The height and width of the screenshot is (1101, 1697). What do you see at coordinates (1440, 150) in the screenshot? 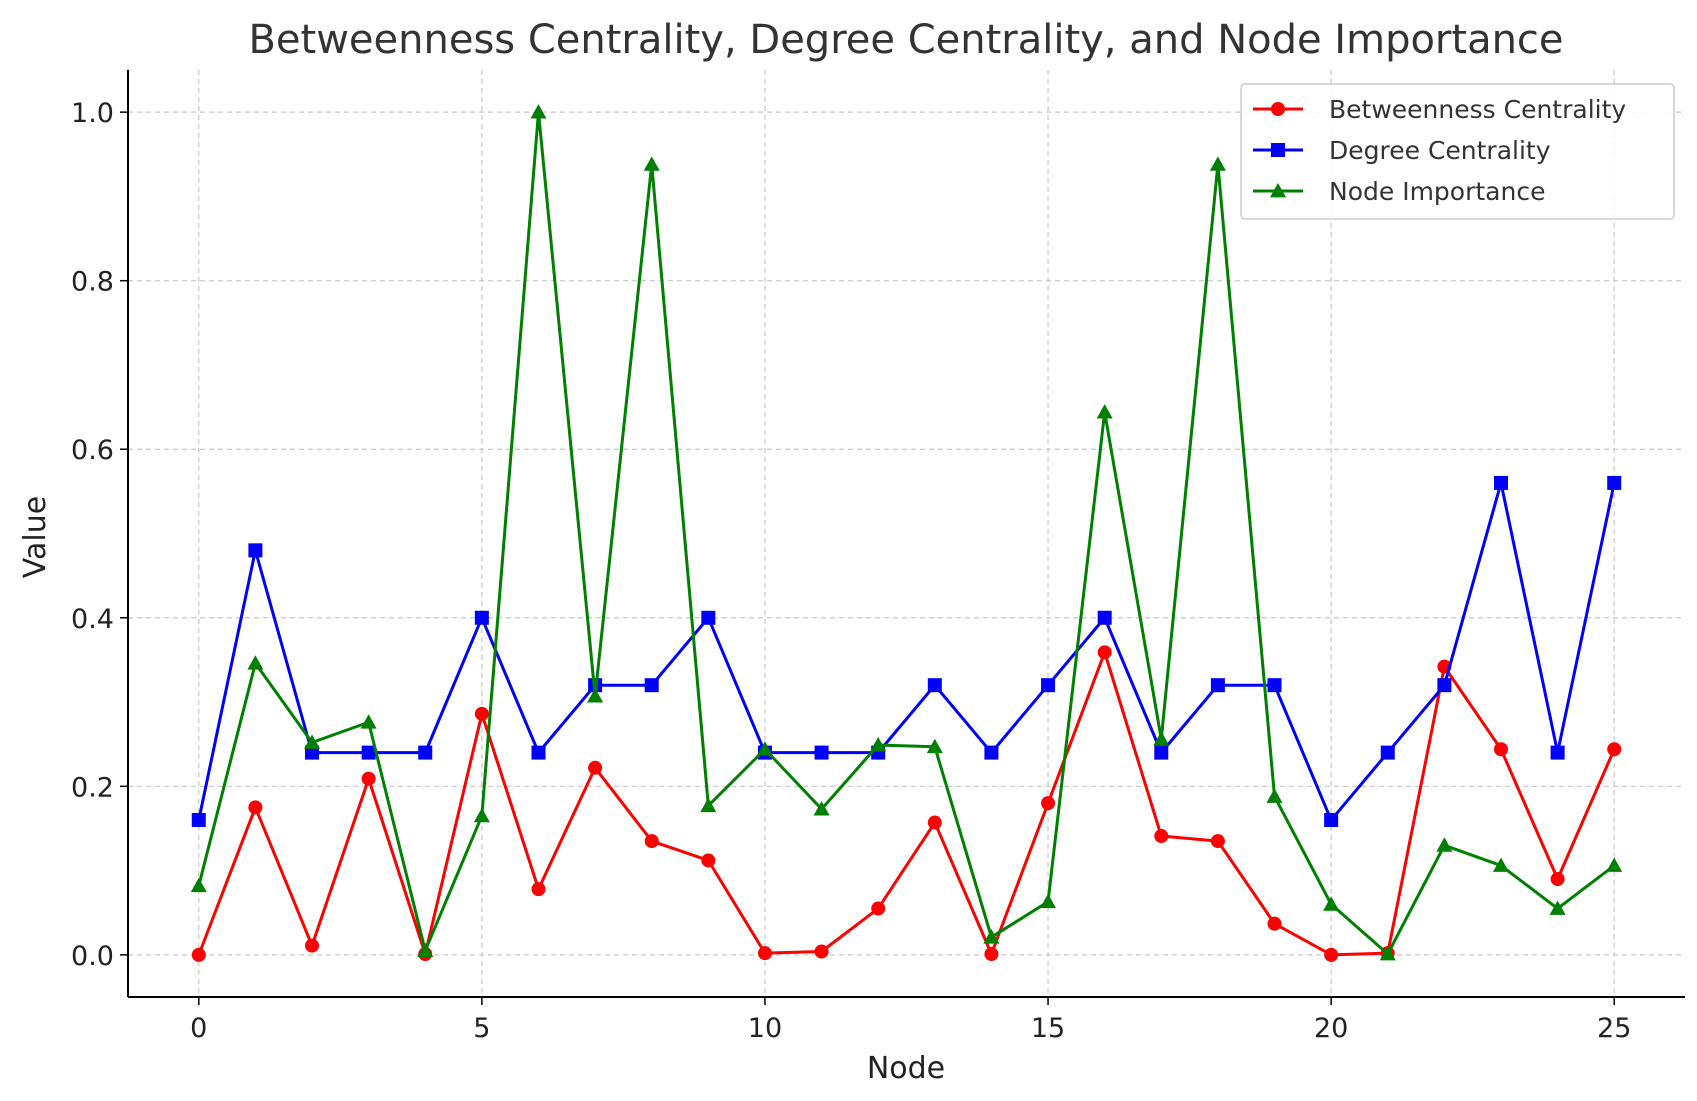
I see `legend-label-1: Degree Centrality` at bounding box center [1440, 150].